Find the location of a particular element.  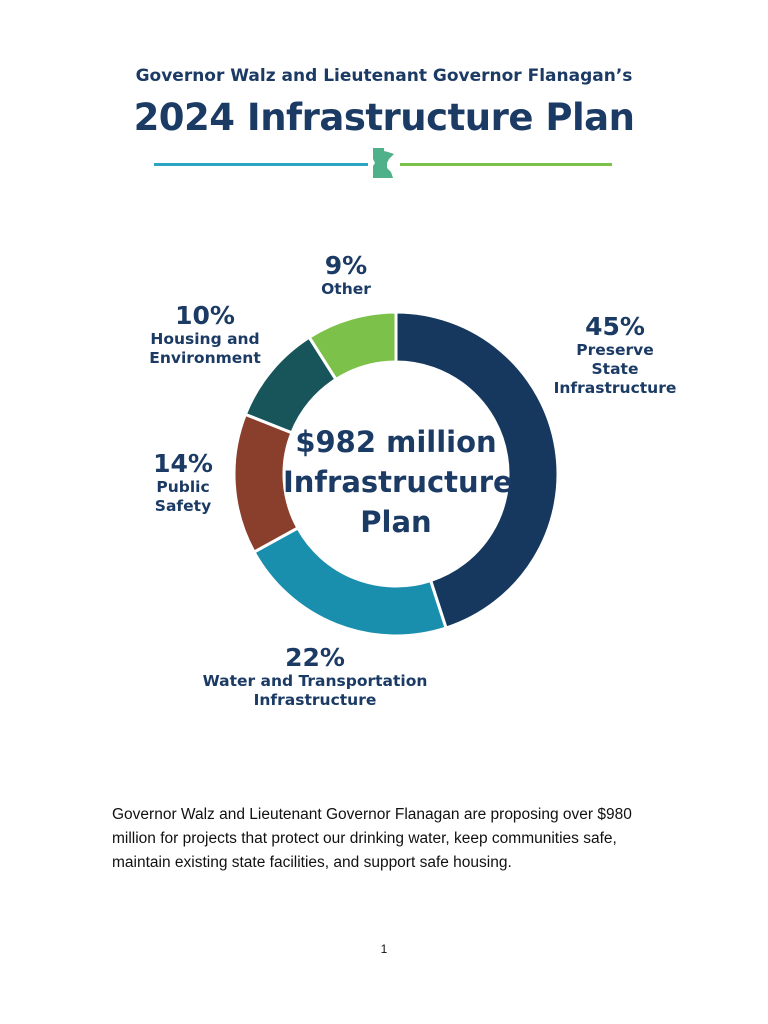

header-rule-left is located at coordinates (261, 164).